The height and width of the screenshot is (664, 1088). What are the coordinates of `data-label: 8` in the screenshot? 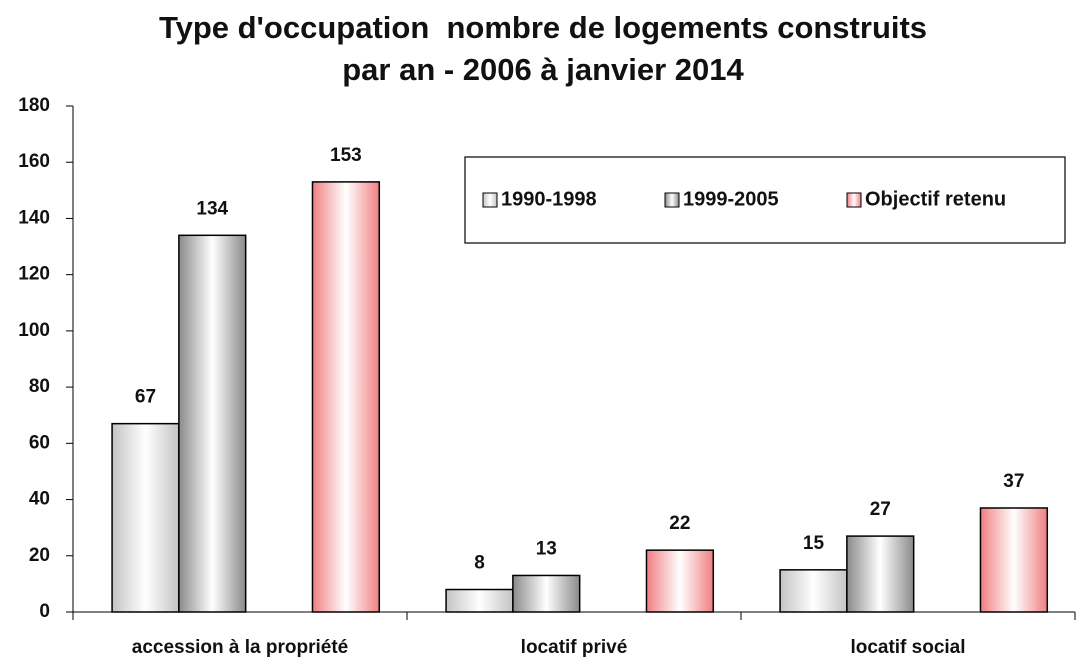 It's located at (479, 563).